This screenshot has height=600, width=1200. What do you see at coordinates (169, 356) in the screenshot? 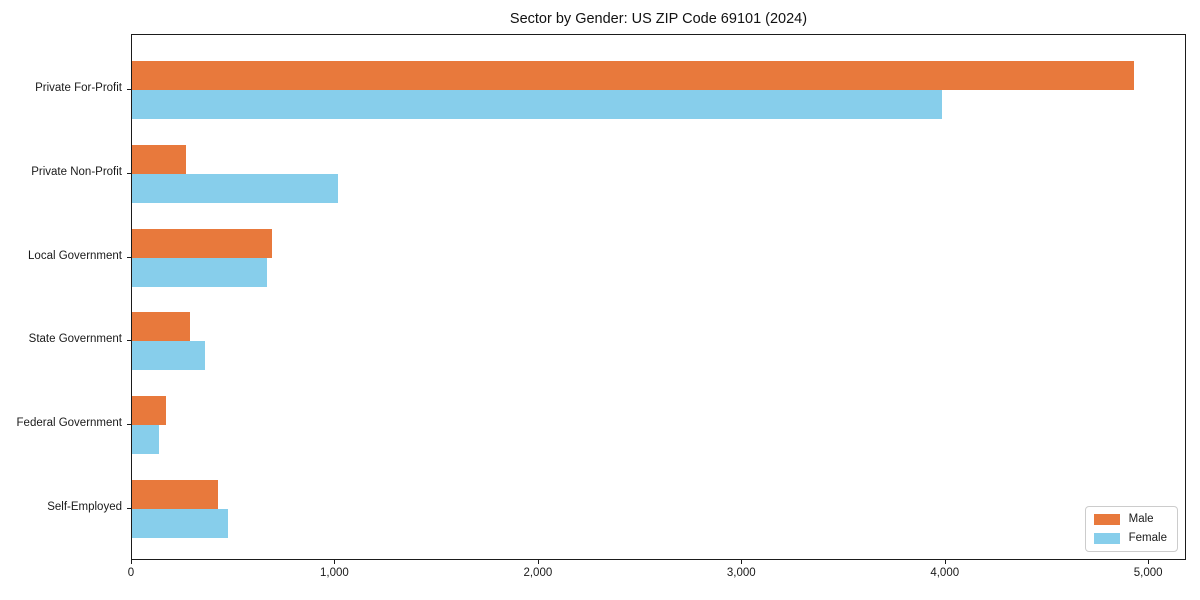
I see `bar-female-state-government` at bounding box center [169, 356].